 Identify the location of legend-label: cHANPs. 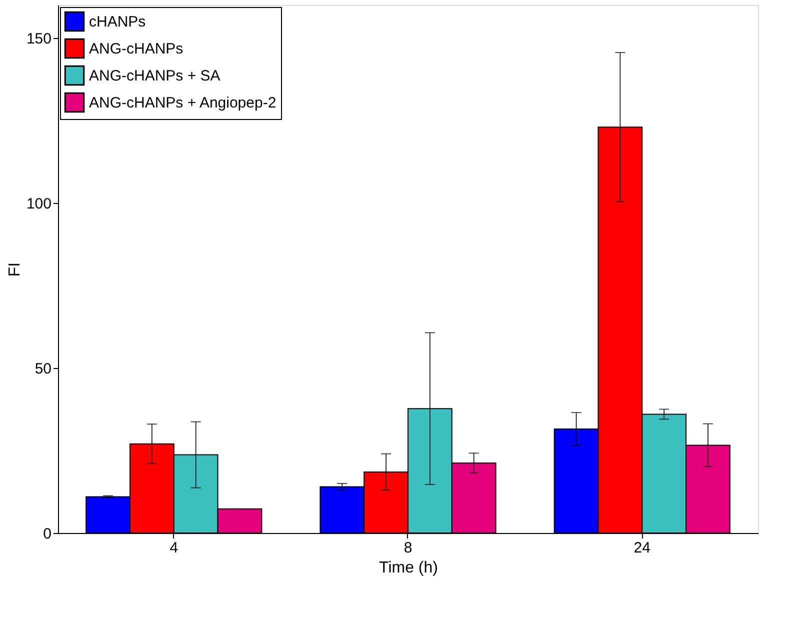
(117, 22).